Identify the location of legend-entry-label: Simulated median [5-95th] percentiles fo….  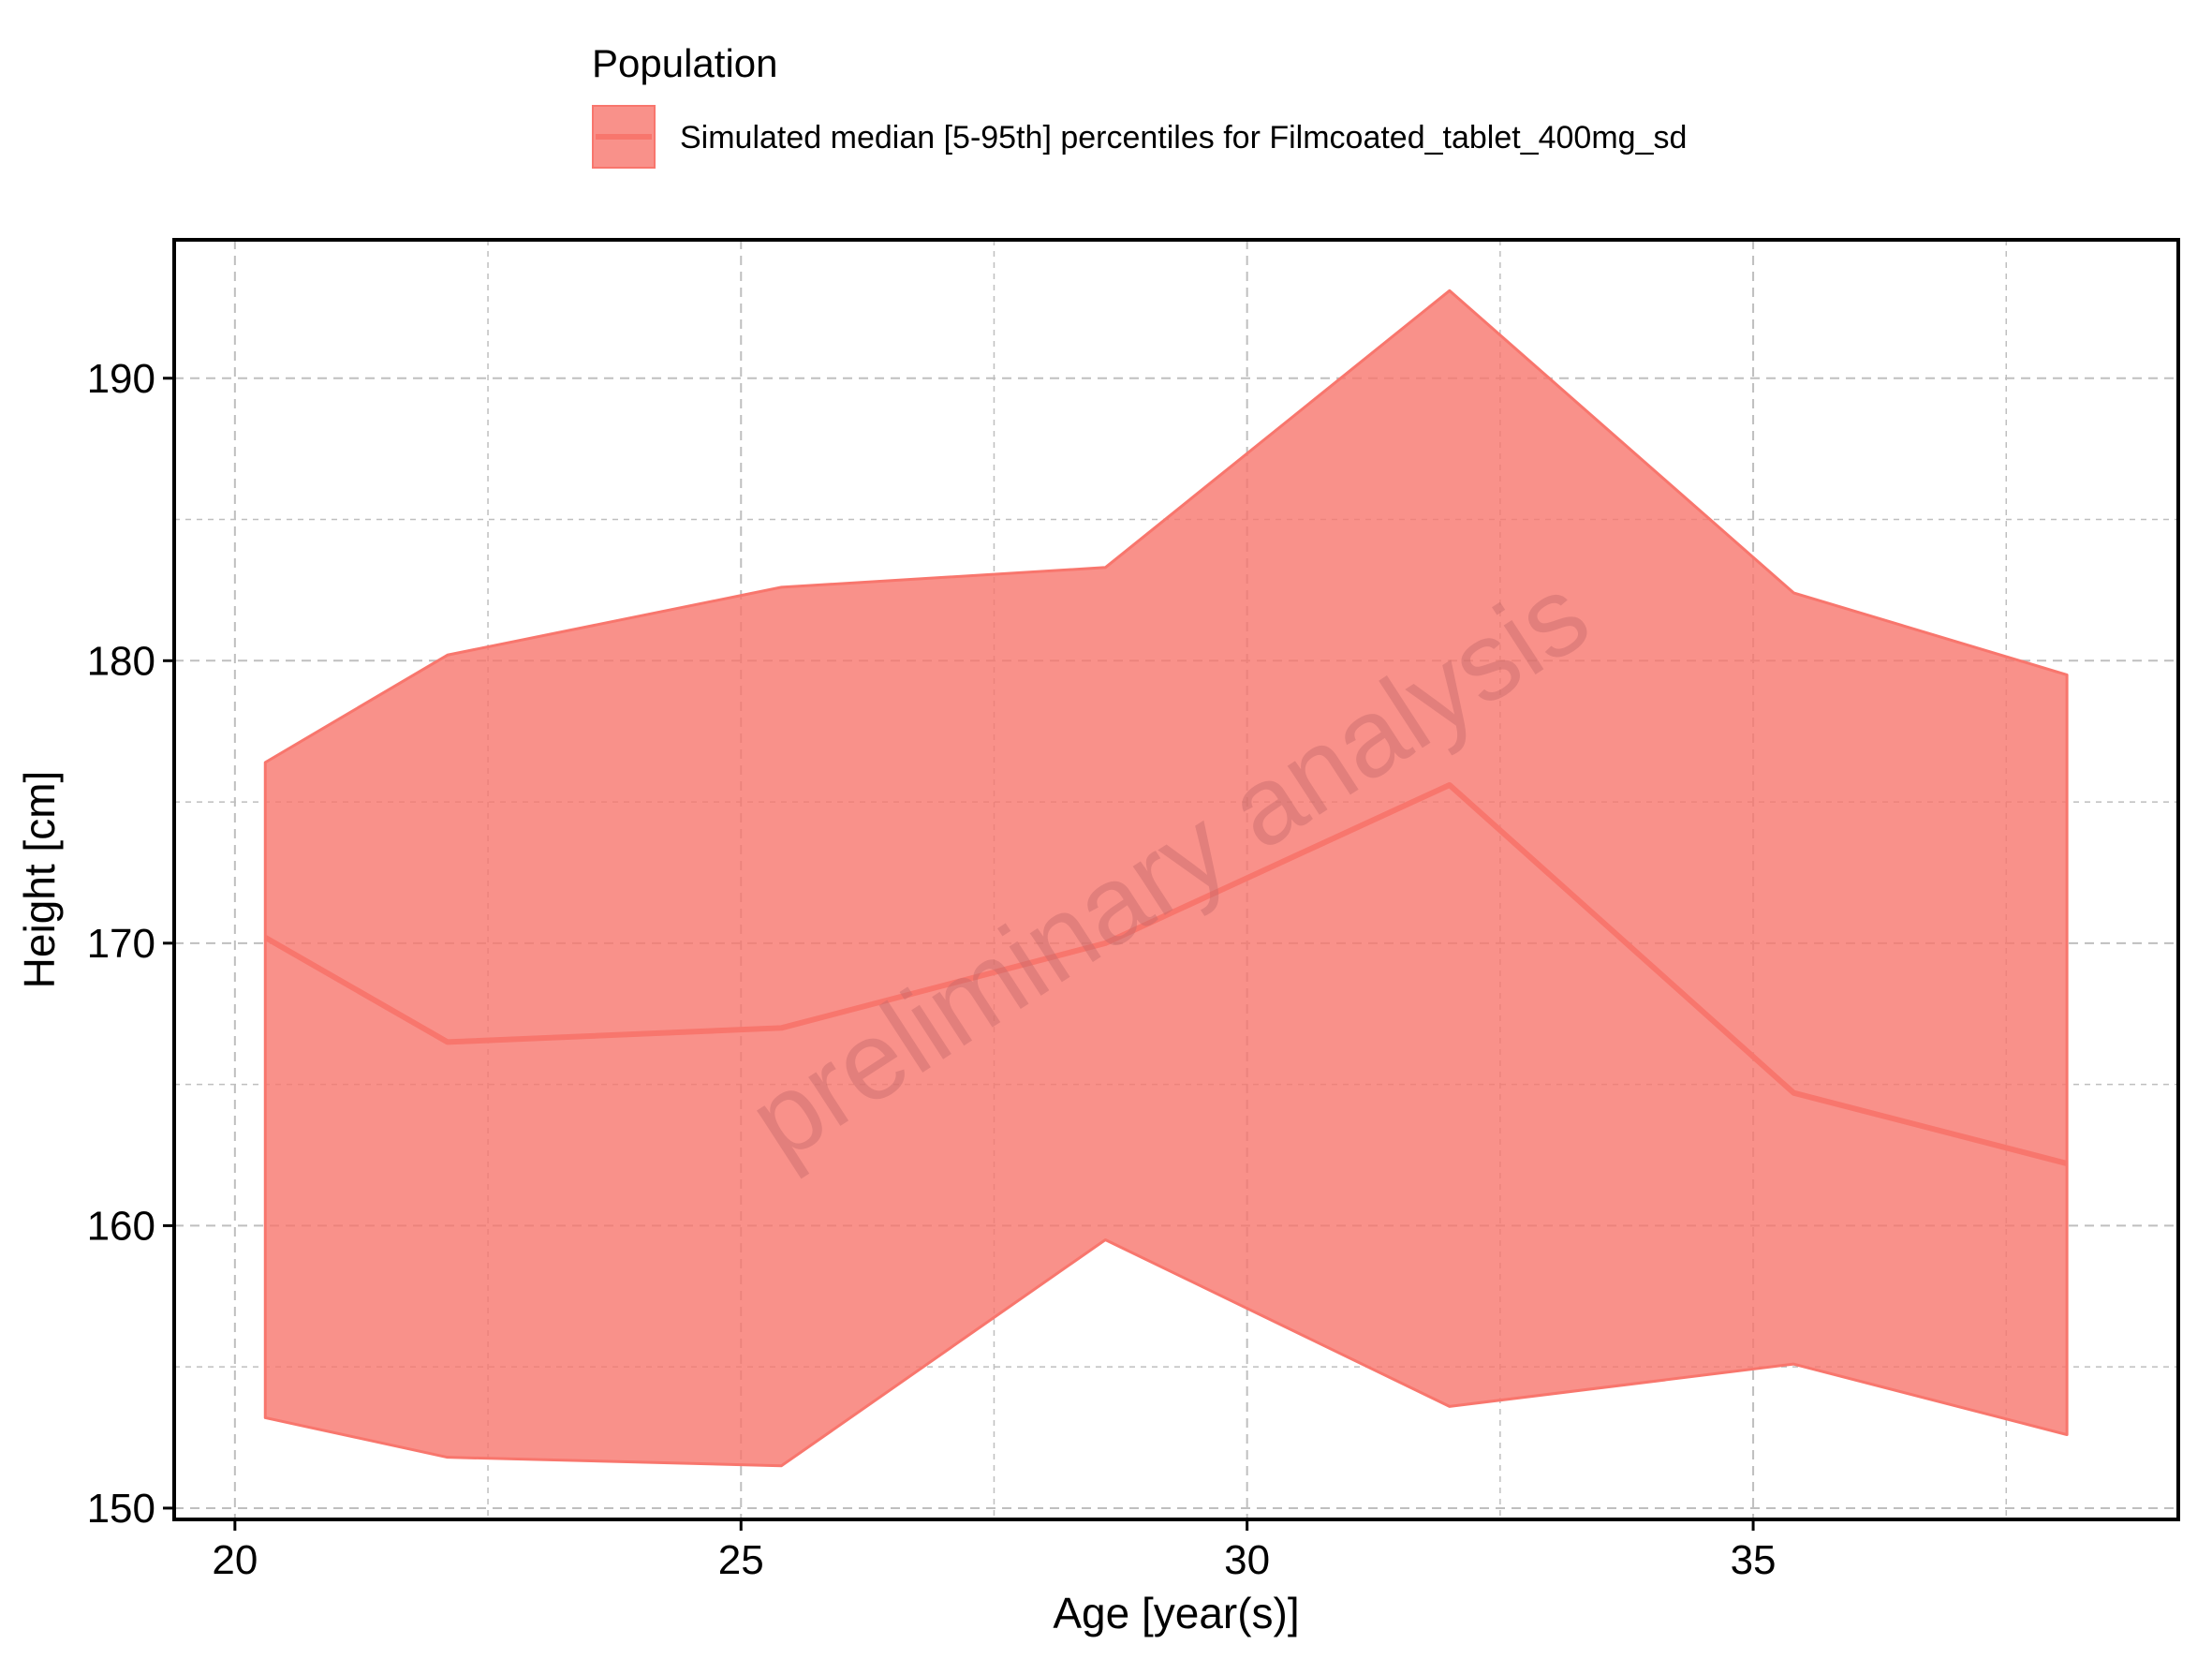
(1184, 138).